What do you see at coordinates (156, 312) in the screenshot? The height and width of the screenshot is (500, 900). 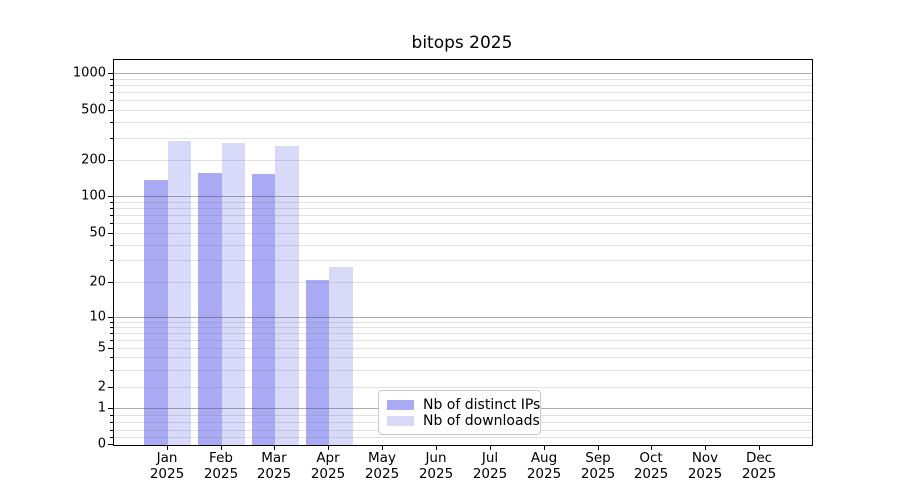 I see `bar-distinct-ips-jan` at bounding box center [156, 312].